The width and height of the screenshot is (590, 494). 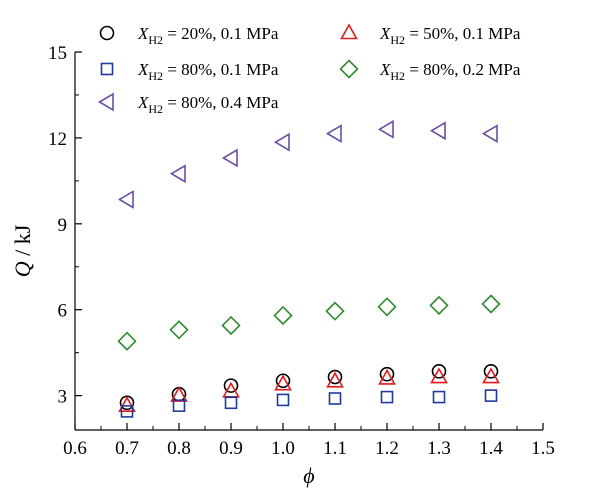 What do you see at coordinates (22, 269) in the screenshot?
I see `y-axis-label-symbol: Q` at bounding box center [22, 269].